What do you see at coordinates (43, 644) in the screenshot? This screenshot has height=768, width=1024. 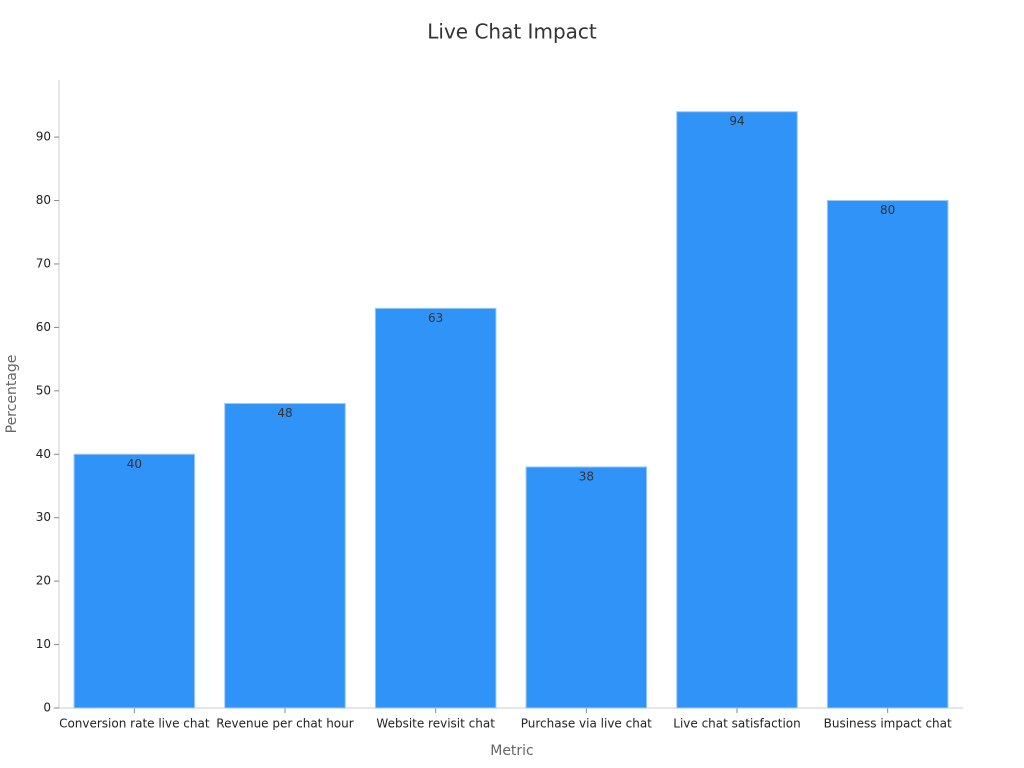 I see `y-tick-label: 10` at bounding box center [43, 644].